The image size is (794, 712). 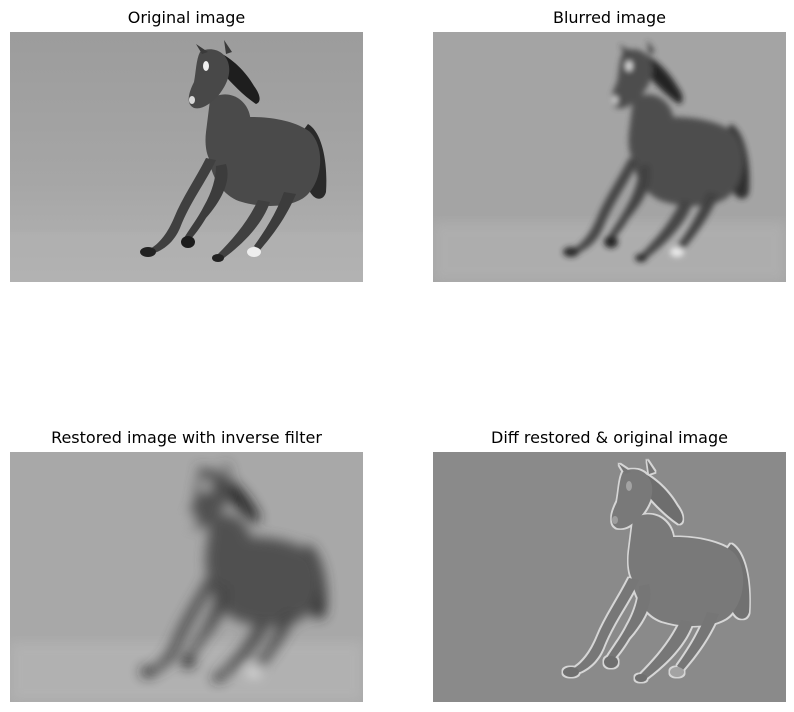 What do you see at coordinates (186, 17) in the screenshot?
I see `panel-title-original: Original image` at bounding box center [186, 17].